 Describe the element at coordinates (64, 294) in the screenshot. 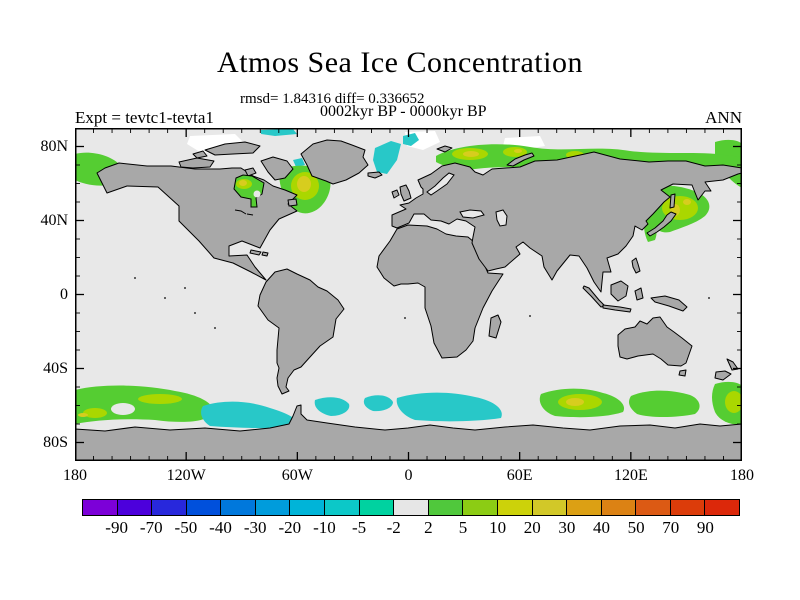

I see `y-axis-tick-label: 0` at that location.